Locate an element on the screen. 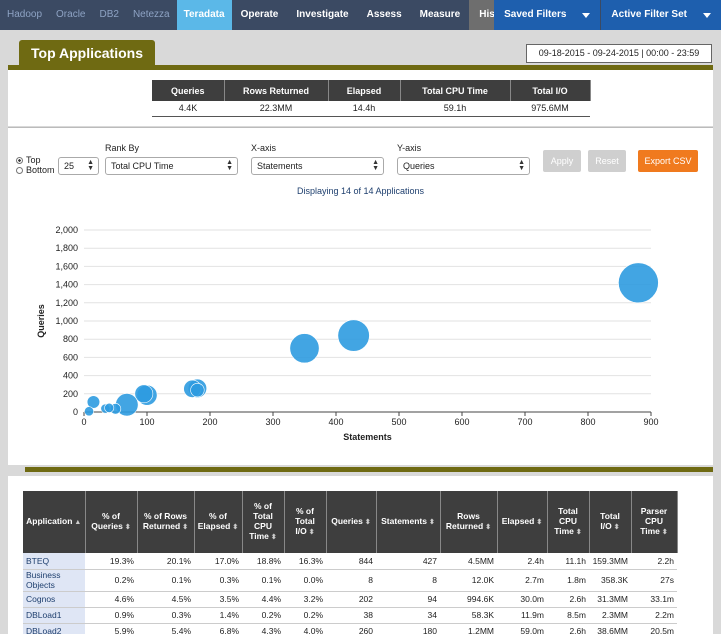 This screenshot has height=634, width=721. nav-db2: DB2 is located at coordinates (109, 14).